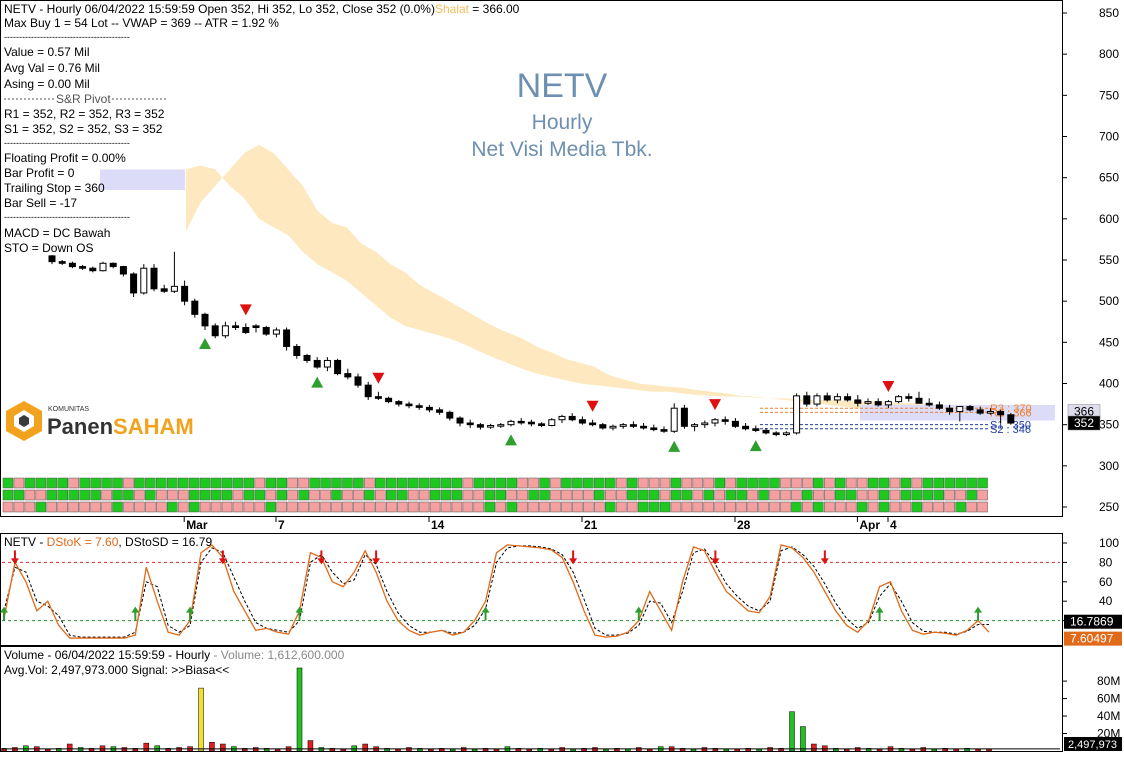 Image resolution: width=1124 pixels, height=757 pixels. I want to click on price-tick-label: 400, so click(1109, 384).